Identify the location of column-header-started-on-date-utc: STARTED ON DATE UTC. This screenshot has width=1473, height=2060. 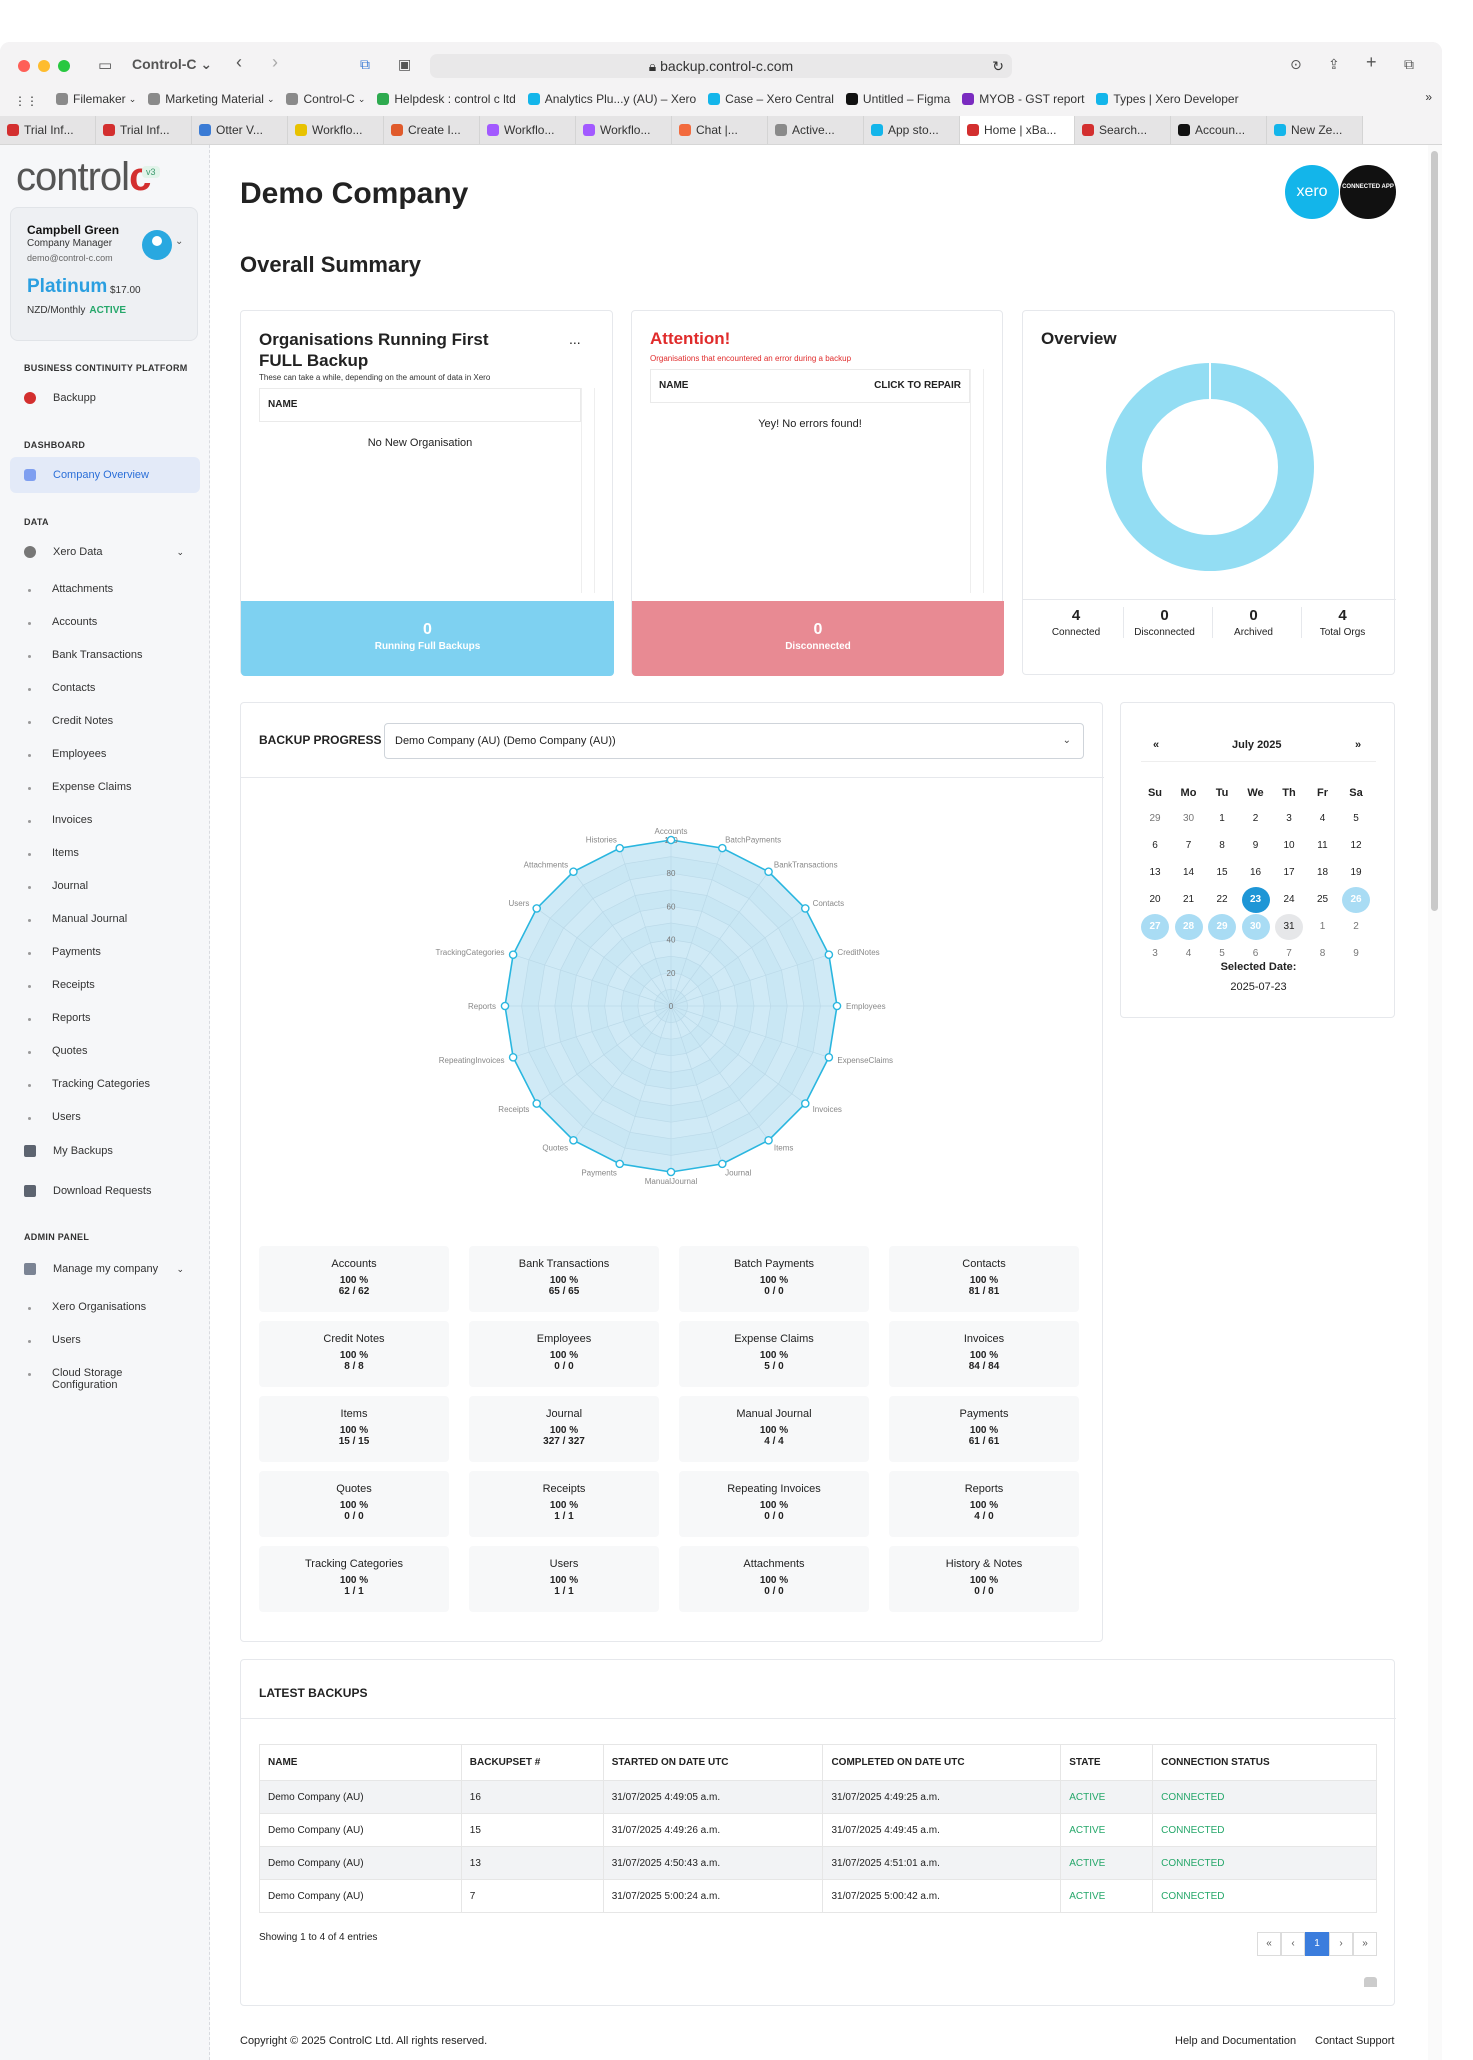
(713, 1762).